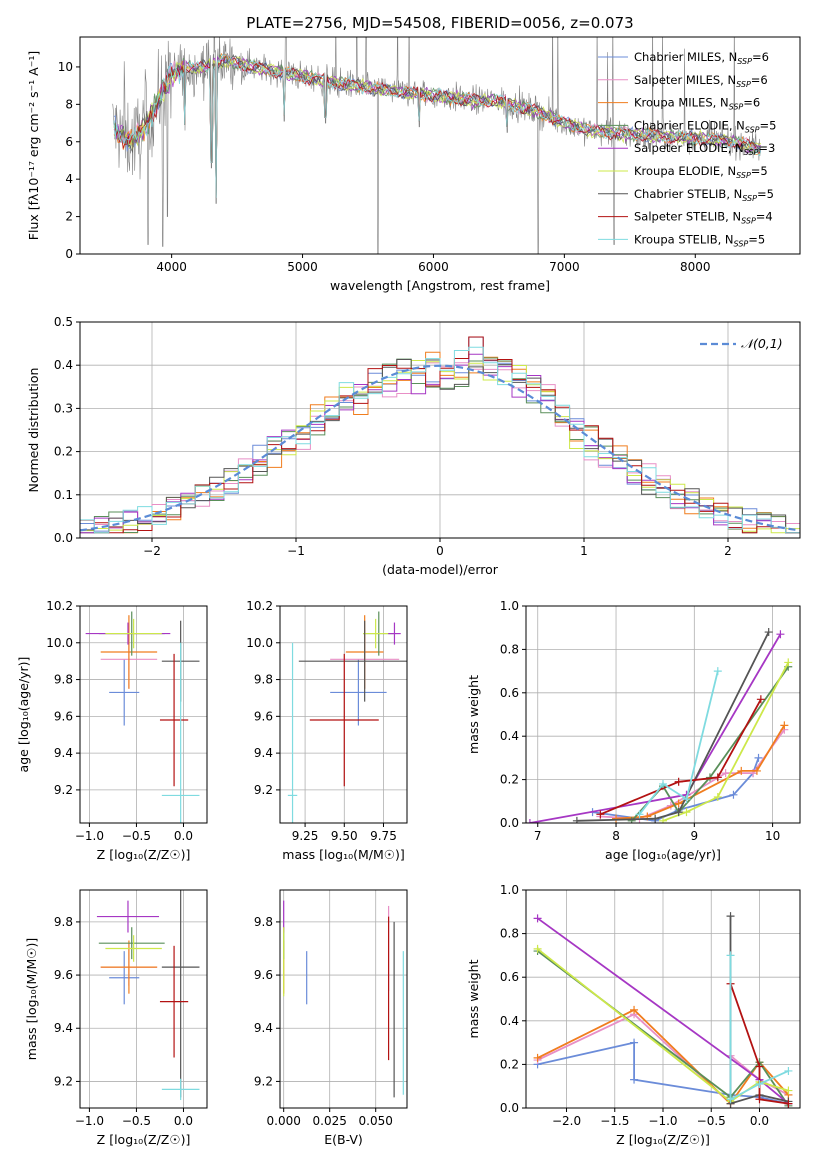 This screenshot has height=1170, width=819. What do you see at coordinates (383, 836) in the screenshot?
I see `x-tick-label: 9.75` at bounding box center [383, 836].